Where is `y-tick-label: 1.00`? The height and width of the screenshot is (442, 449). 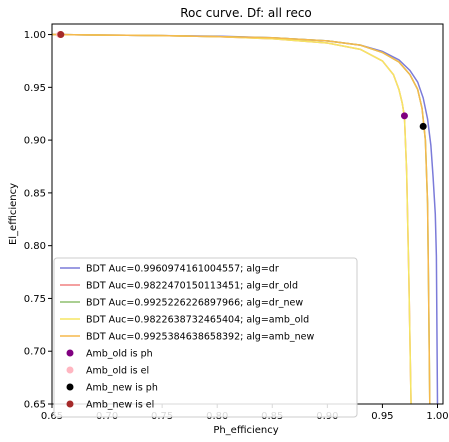 y-tick-label: 1.00 is located at coordinates (35, 35).